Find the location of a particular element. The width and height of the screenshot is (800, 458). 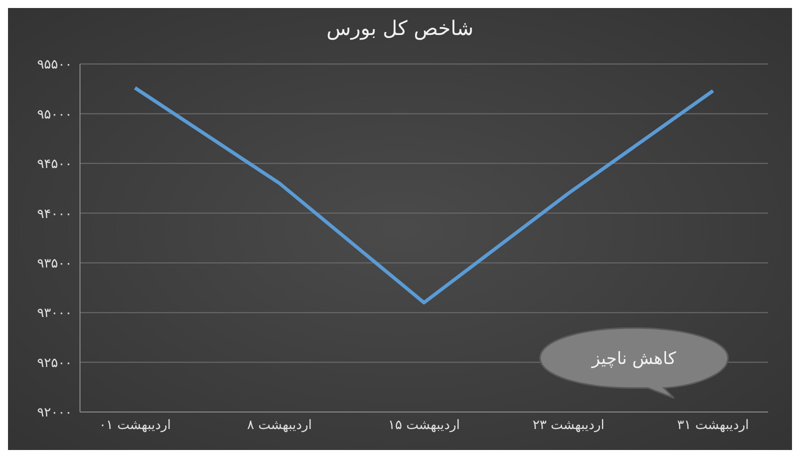

chart-title: شاخص کل بورس is located at coordinates (400, 28).